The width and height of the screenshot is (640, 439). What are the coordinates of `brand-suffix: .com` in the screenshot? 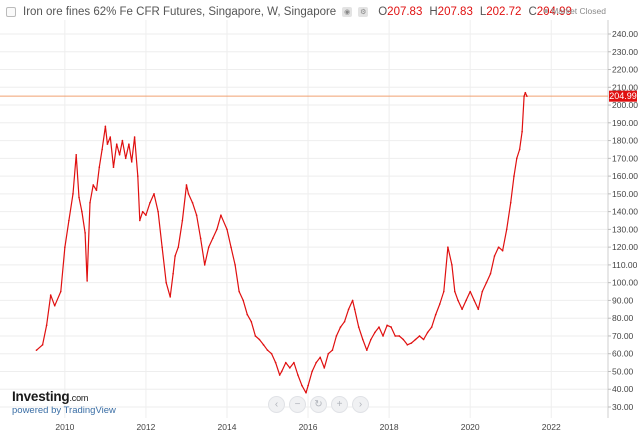 It's located at (79, 398).